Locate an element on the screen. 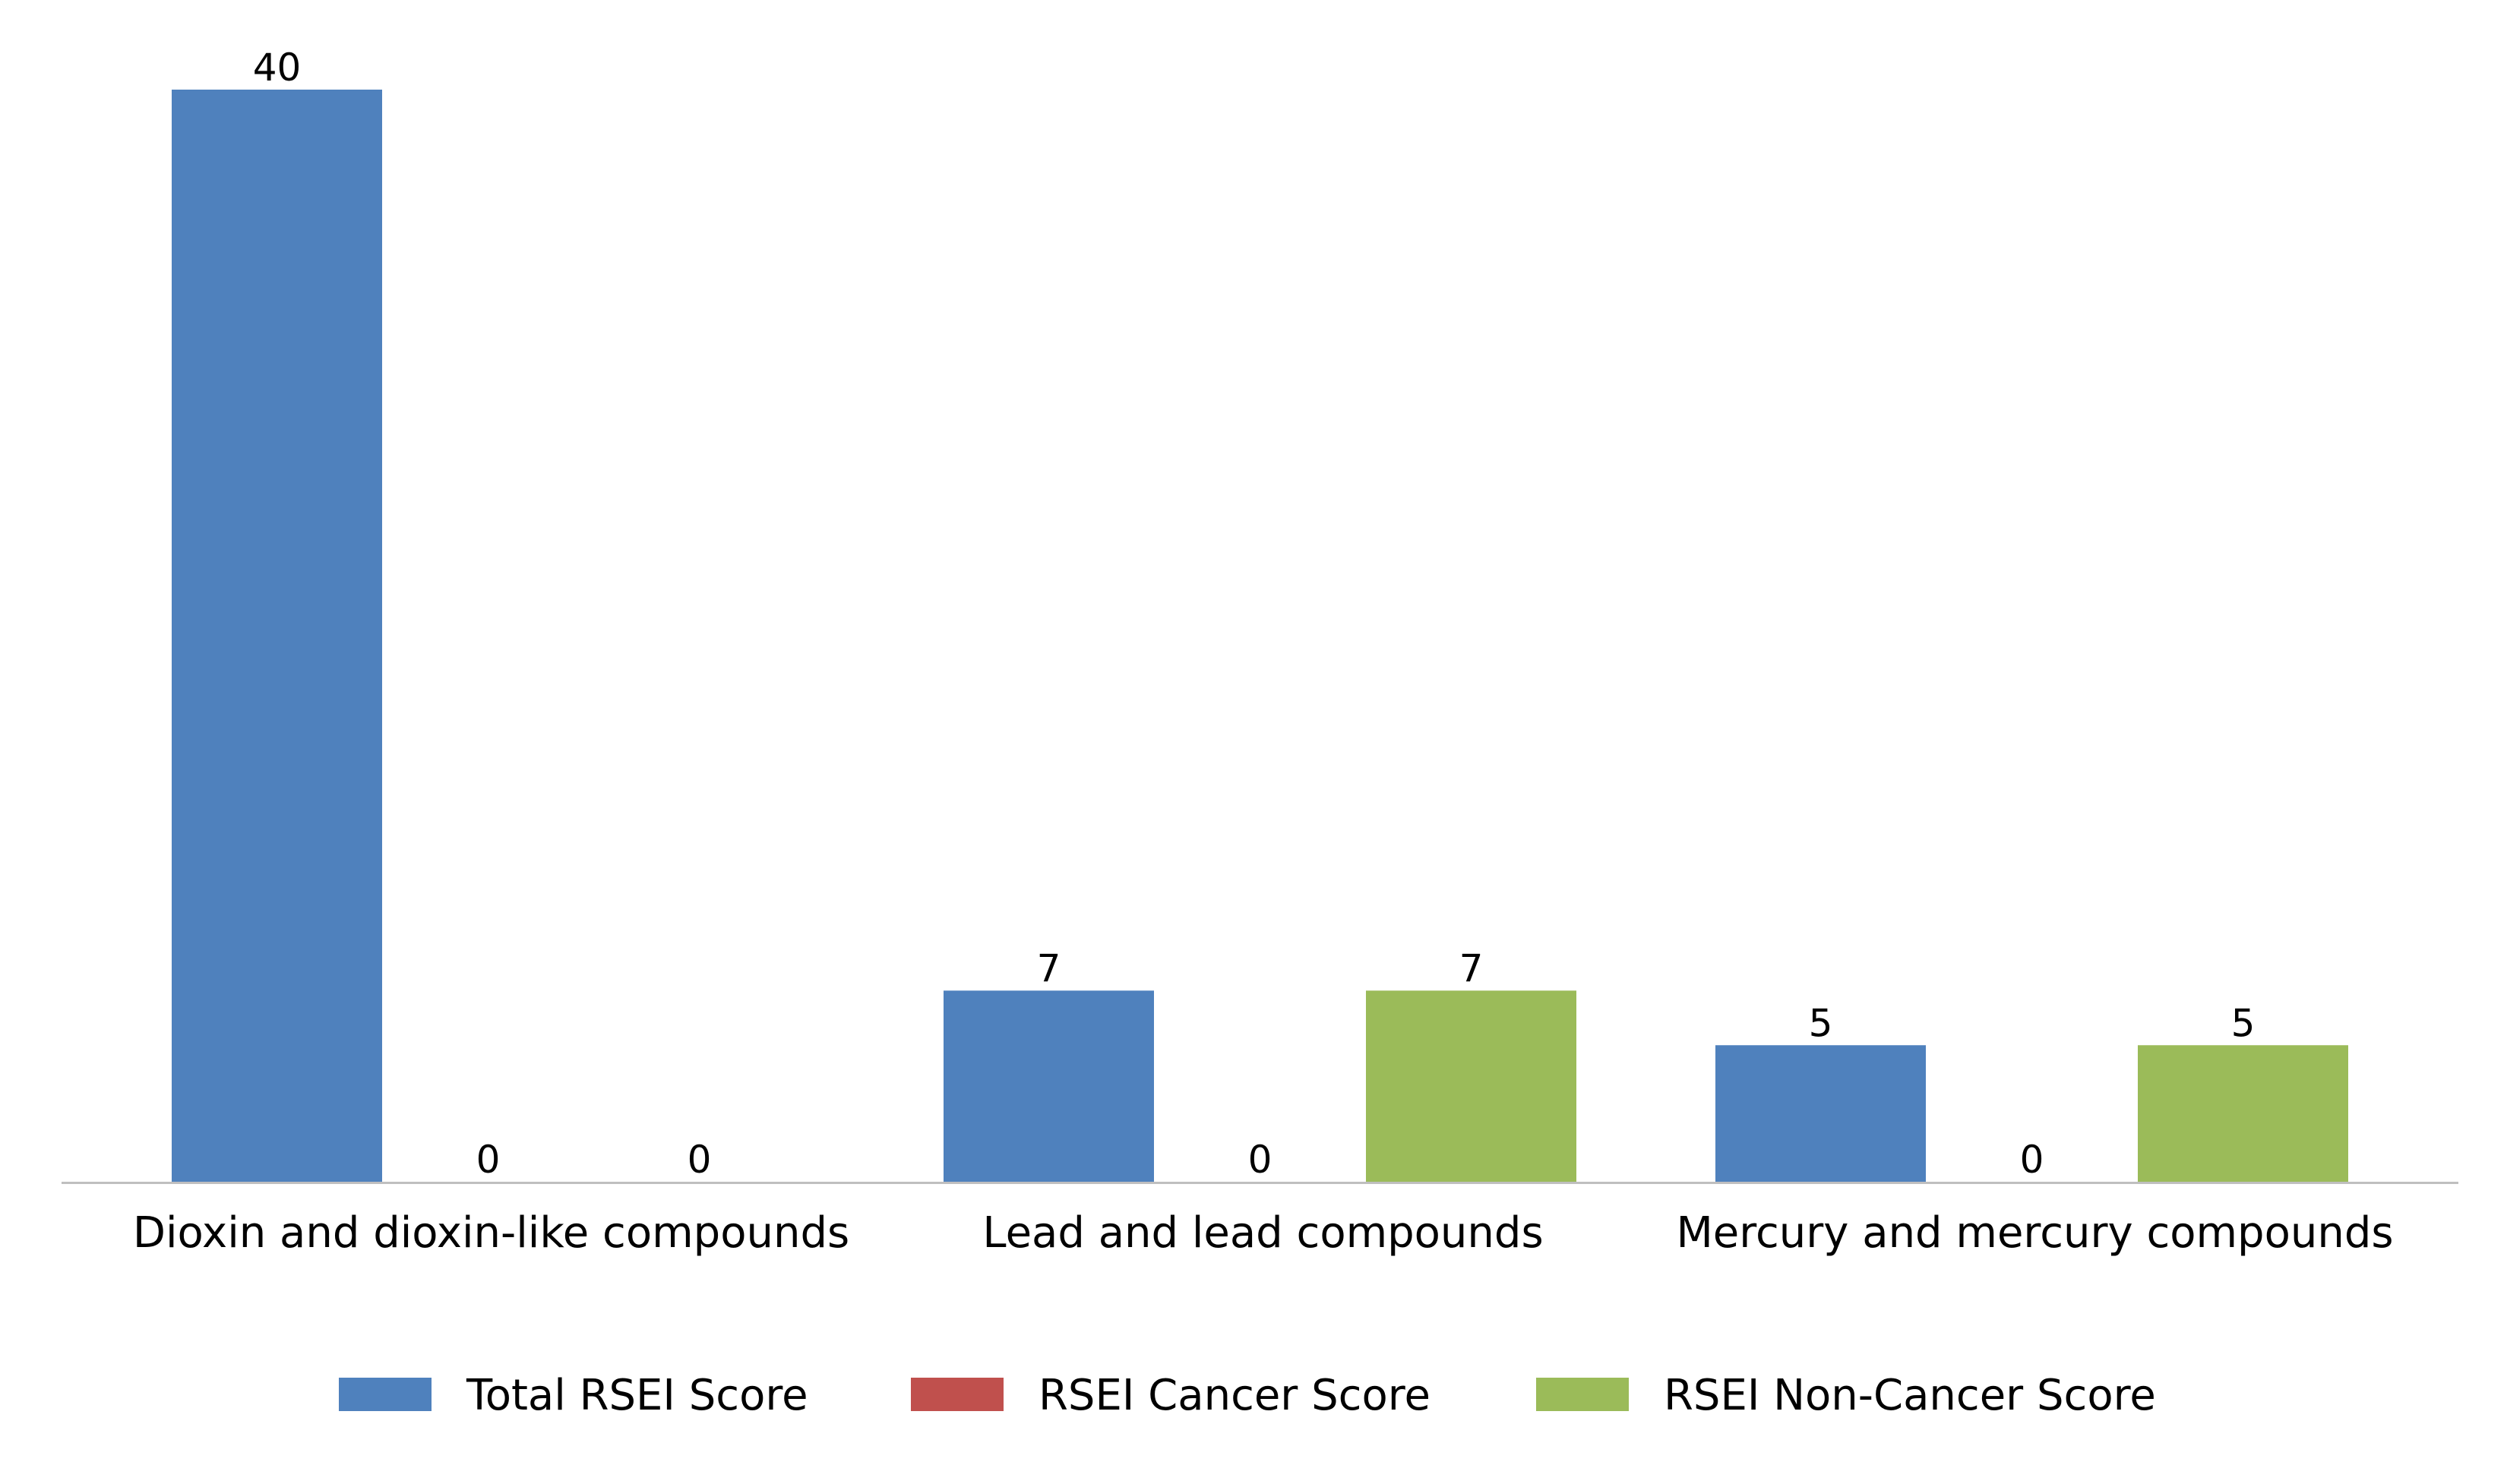  legend-swatch-rsei-non-cancer-score is located at coordinates (1582, 1394).